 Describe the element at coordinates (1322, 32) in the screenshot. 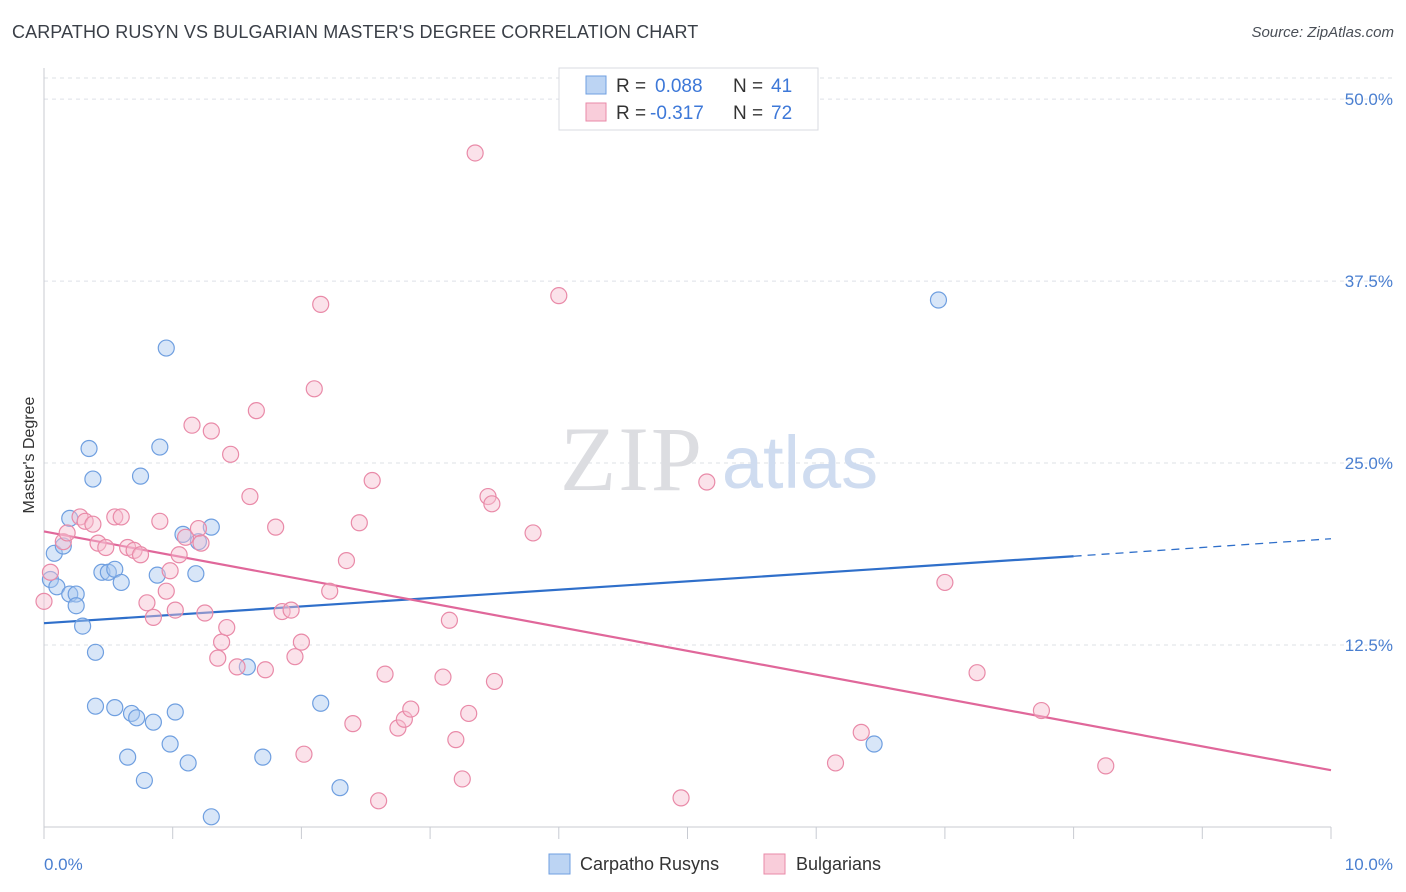

I see `source-label: Source: ZipAtlas.com` at that location.